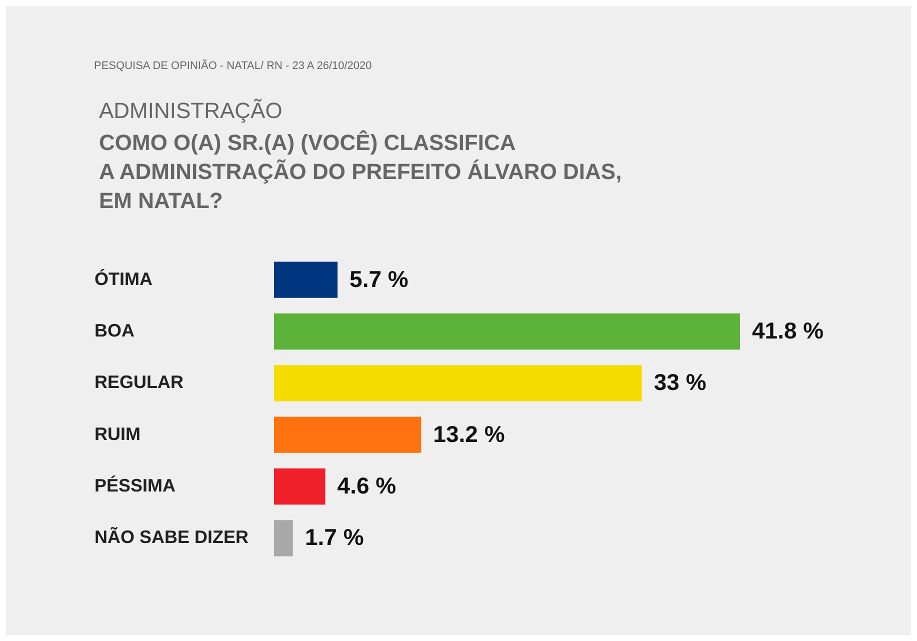 Image resolution: width=917 pixels, height=641 pixels. Describe the element at coordinates (680, 382) in the screenshot. I see `data-label: 33 %` at that location.